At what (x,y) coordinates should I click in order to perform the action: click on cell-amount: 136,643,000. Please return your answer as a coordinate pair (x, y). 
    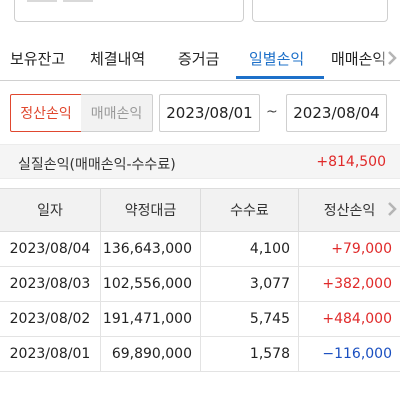
    Looking at the image, I should click on (151, 249).